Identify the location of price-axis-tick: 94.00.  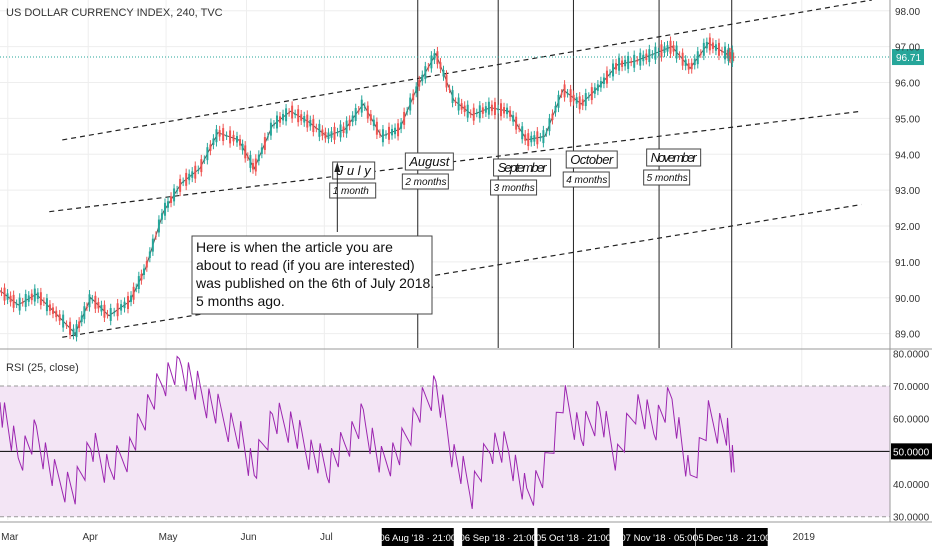
(907, 155).